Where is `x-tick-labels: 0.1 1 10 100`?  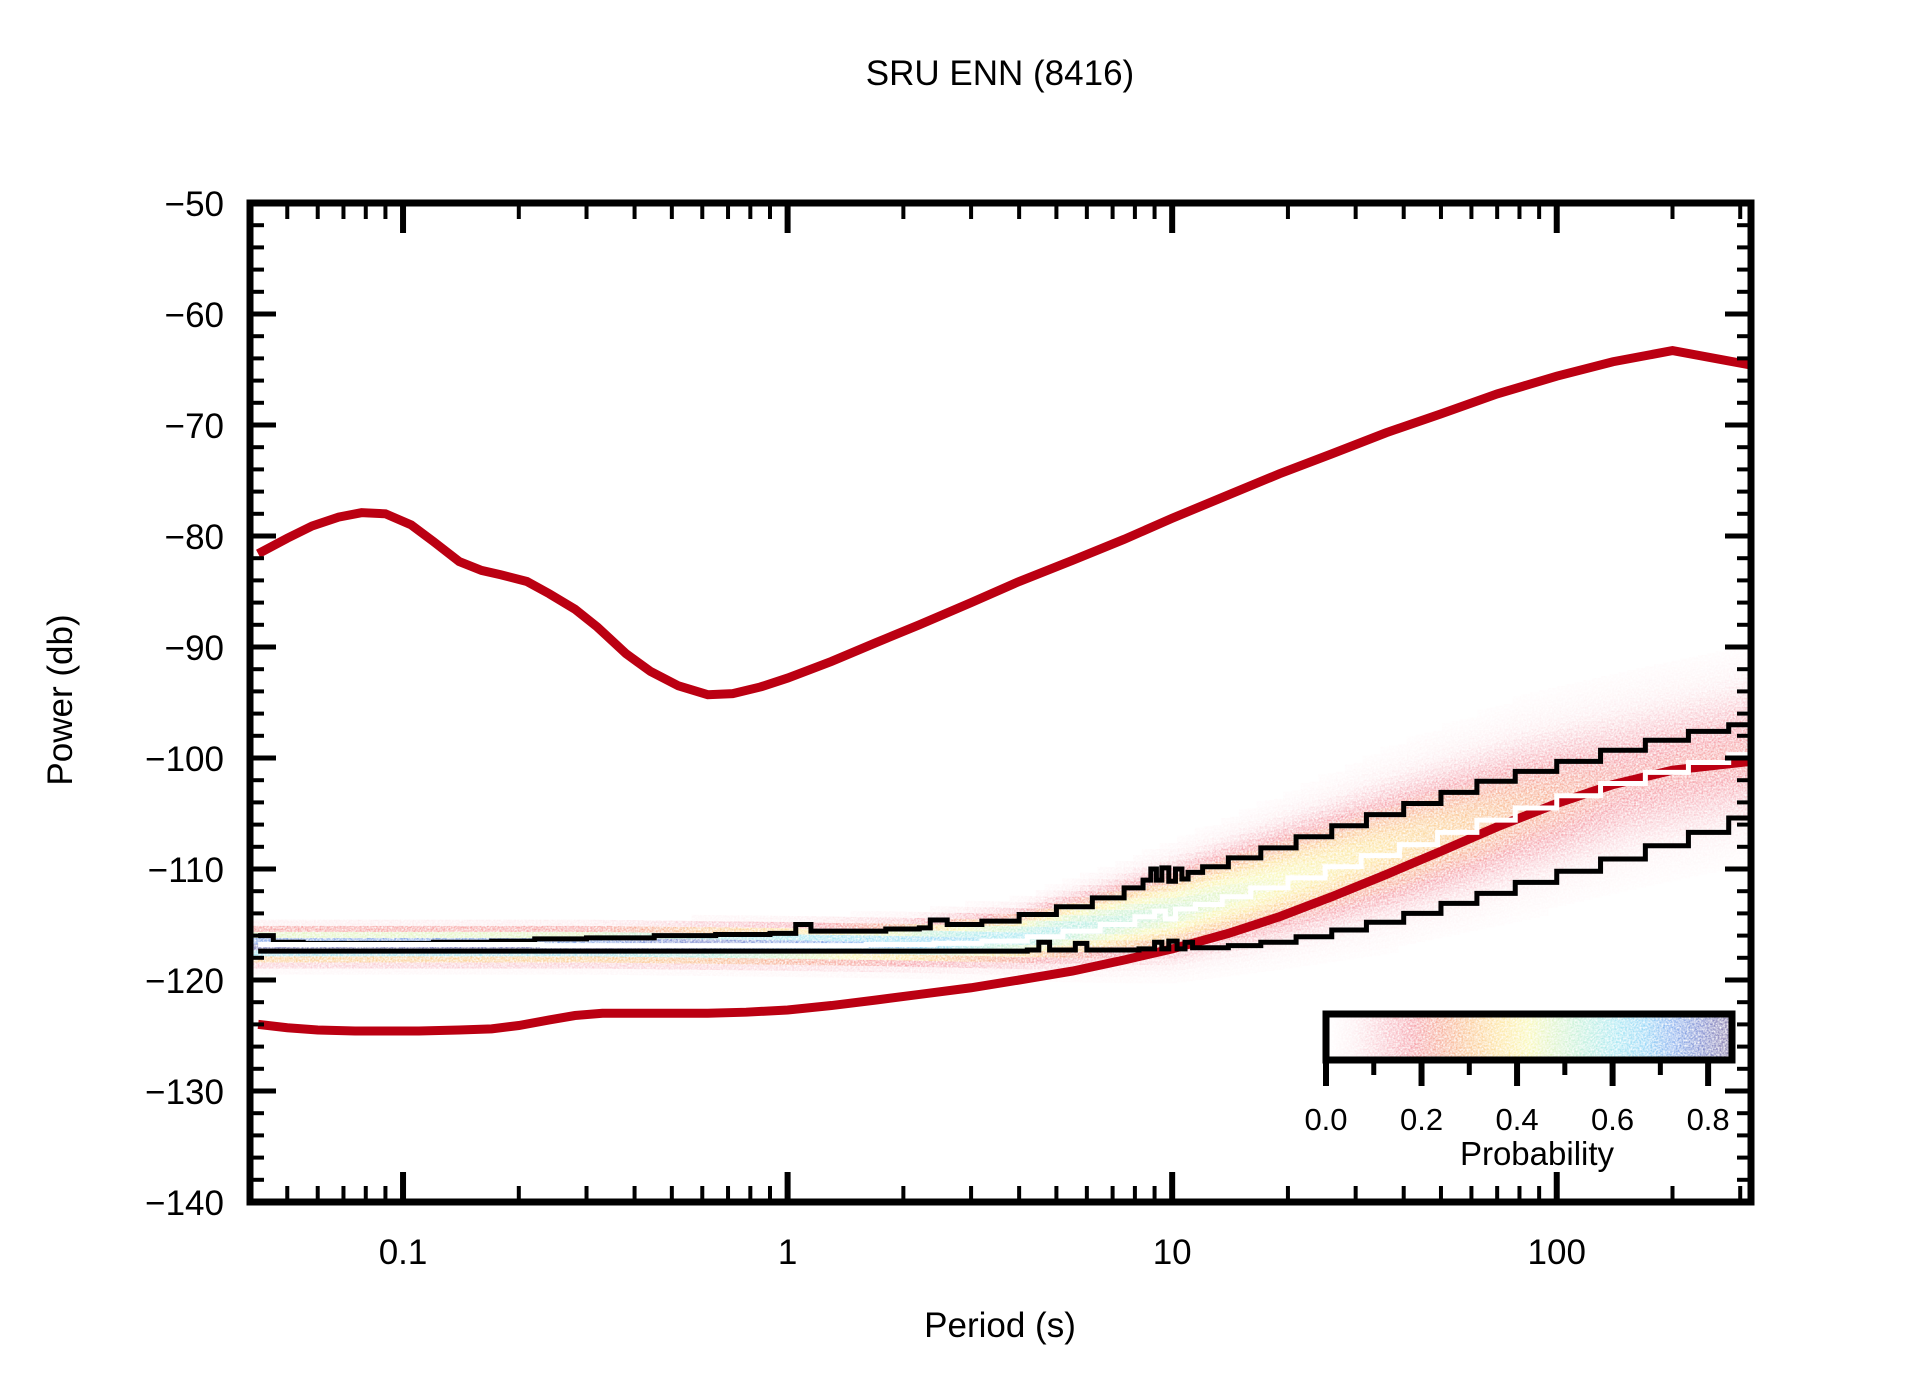 x-tick-labels: 0.1 1 10 100 is located at coordinates (982, 1252).